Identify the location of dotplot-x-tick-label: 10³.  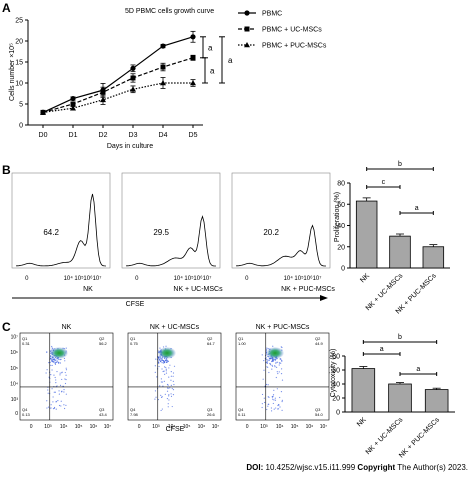
(48, 427).